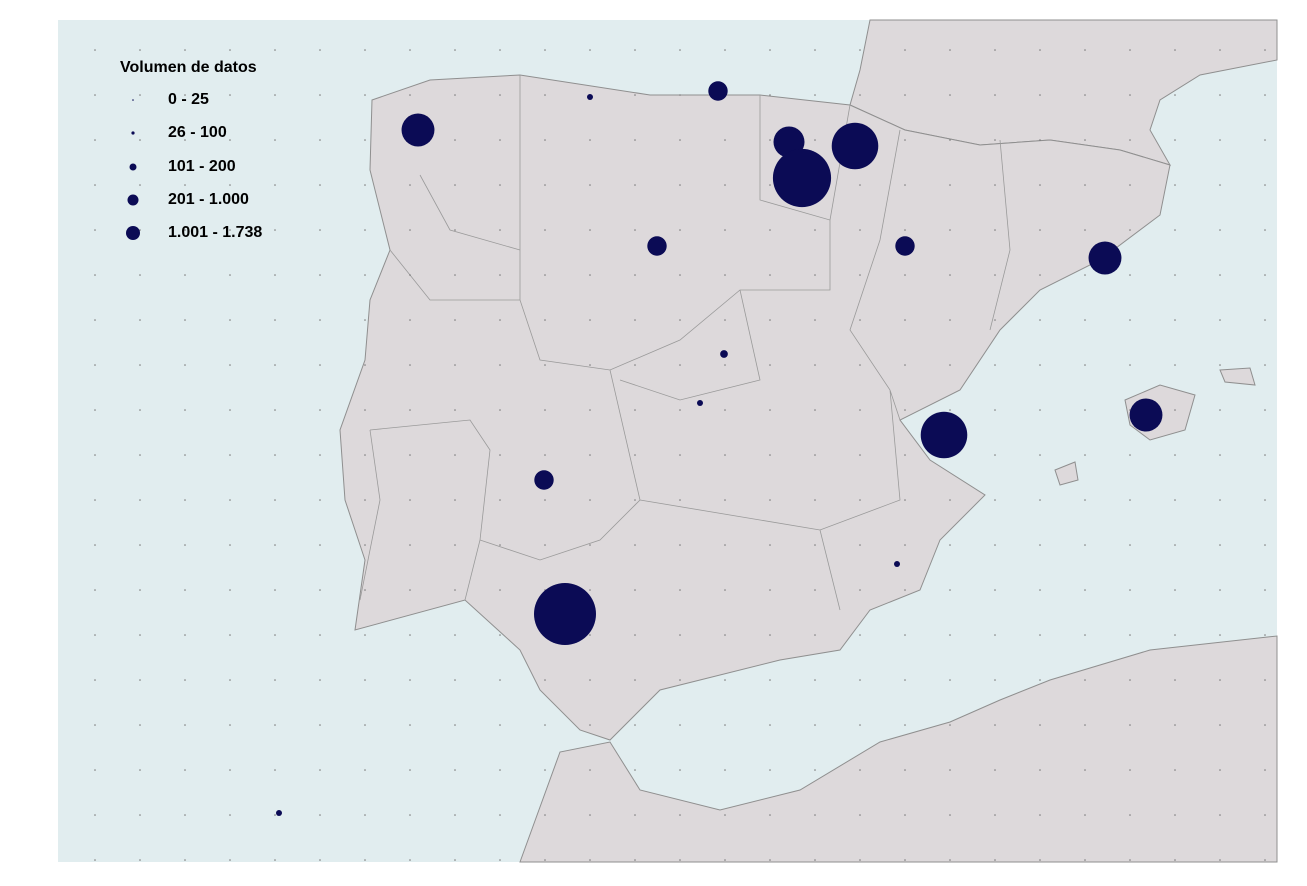  What do you see at coordinates (202, 166) in the screenshot?
I see `legend-label: 101 - 200` at bounding box center [202, 166].